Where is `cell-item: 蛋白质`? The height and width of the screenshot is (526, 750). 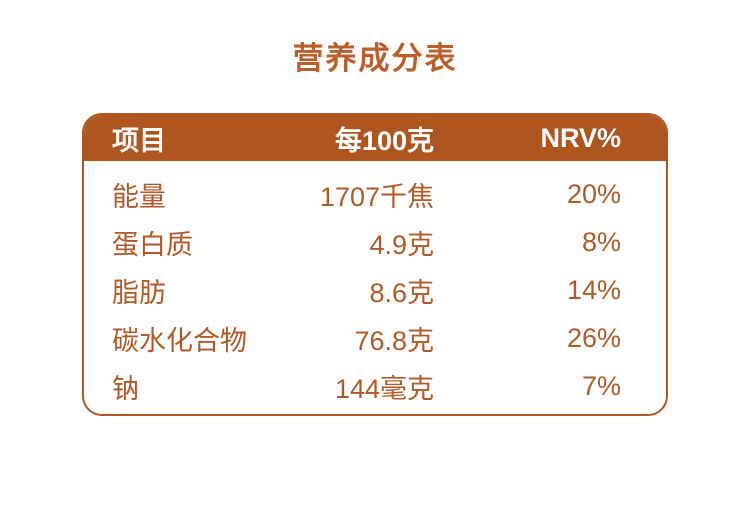
cell-item: 蛋白质 is located at coordinates (152, 244).